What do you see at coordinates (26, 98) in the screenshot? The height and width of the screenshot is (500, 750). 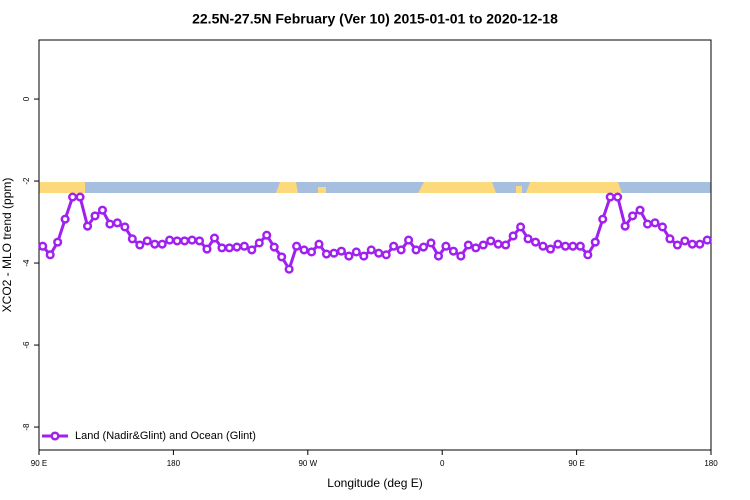 I see `y-tick-label: 0` at bounding box center [26, 98].